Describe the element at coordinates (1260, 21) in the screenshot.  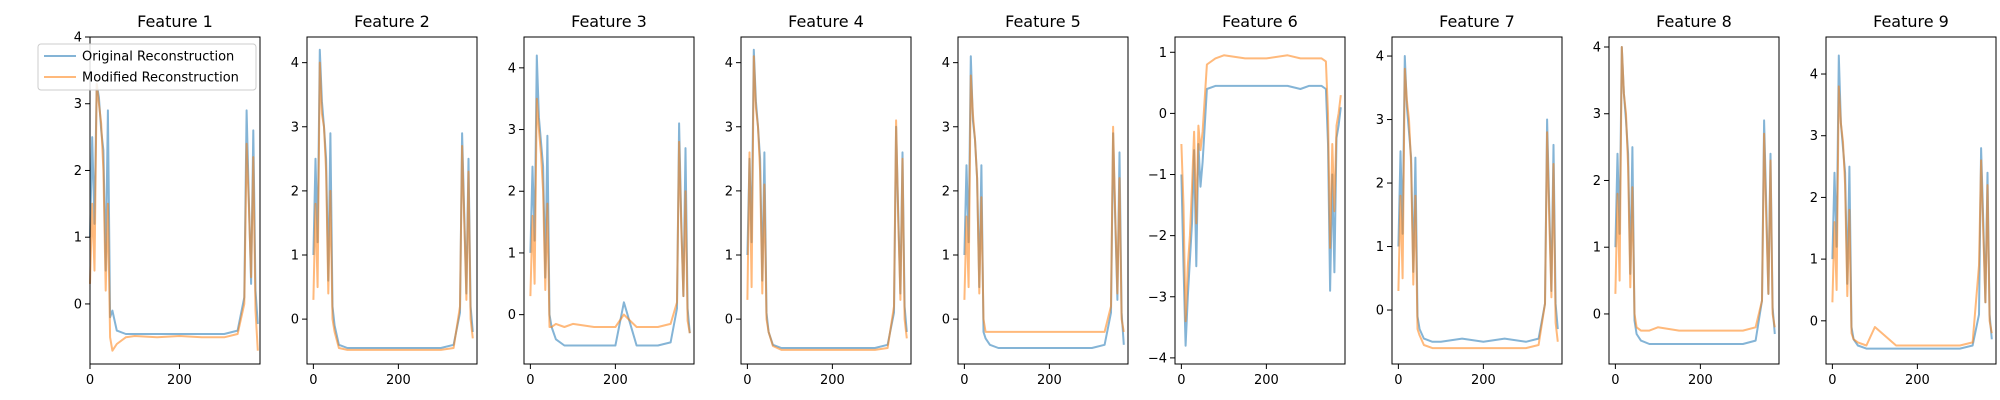
I see `subplot-title: Feature 6` at that location.